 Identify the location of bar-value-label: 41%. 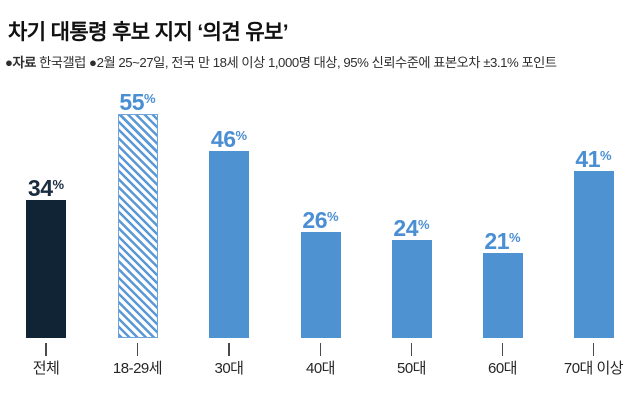
(594, 157).